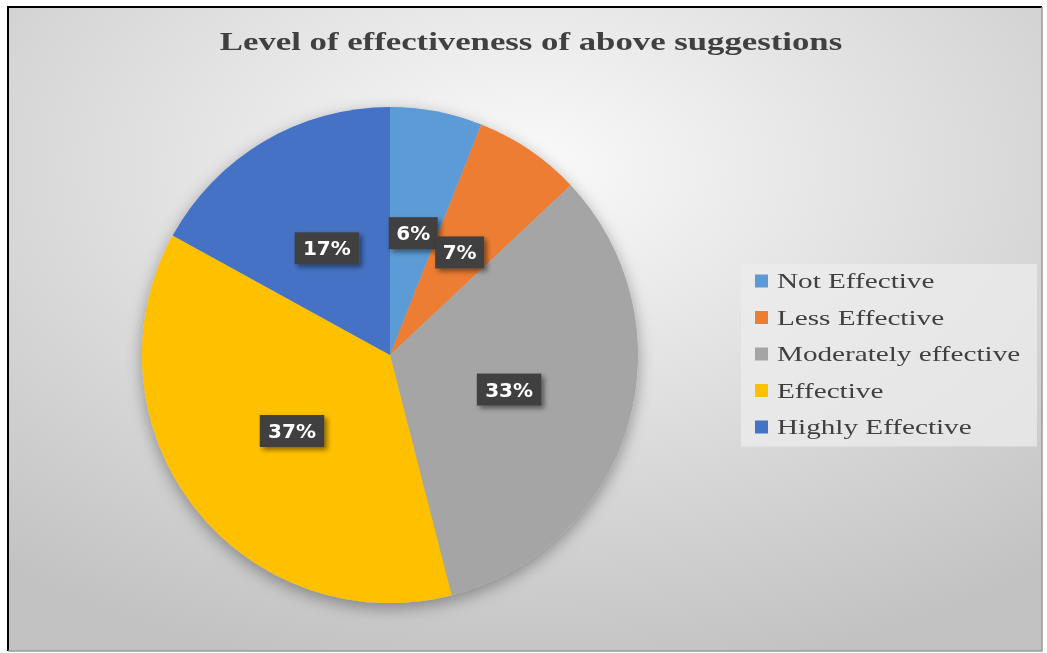  Describe the element at coordinates (413, 233) in the screenshot. I see `data-label: 6%` at that location.